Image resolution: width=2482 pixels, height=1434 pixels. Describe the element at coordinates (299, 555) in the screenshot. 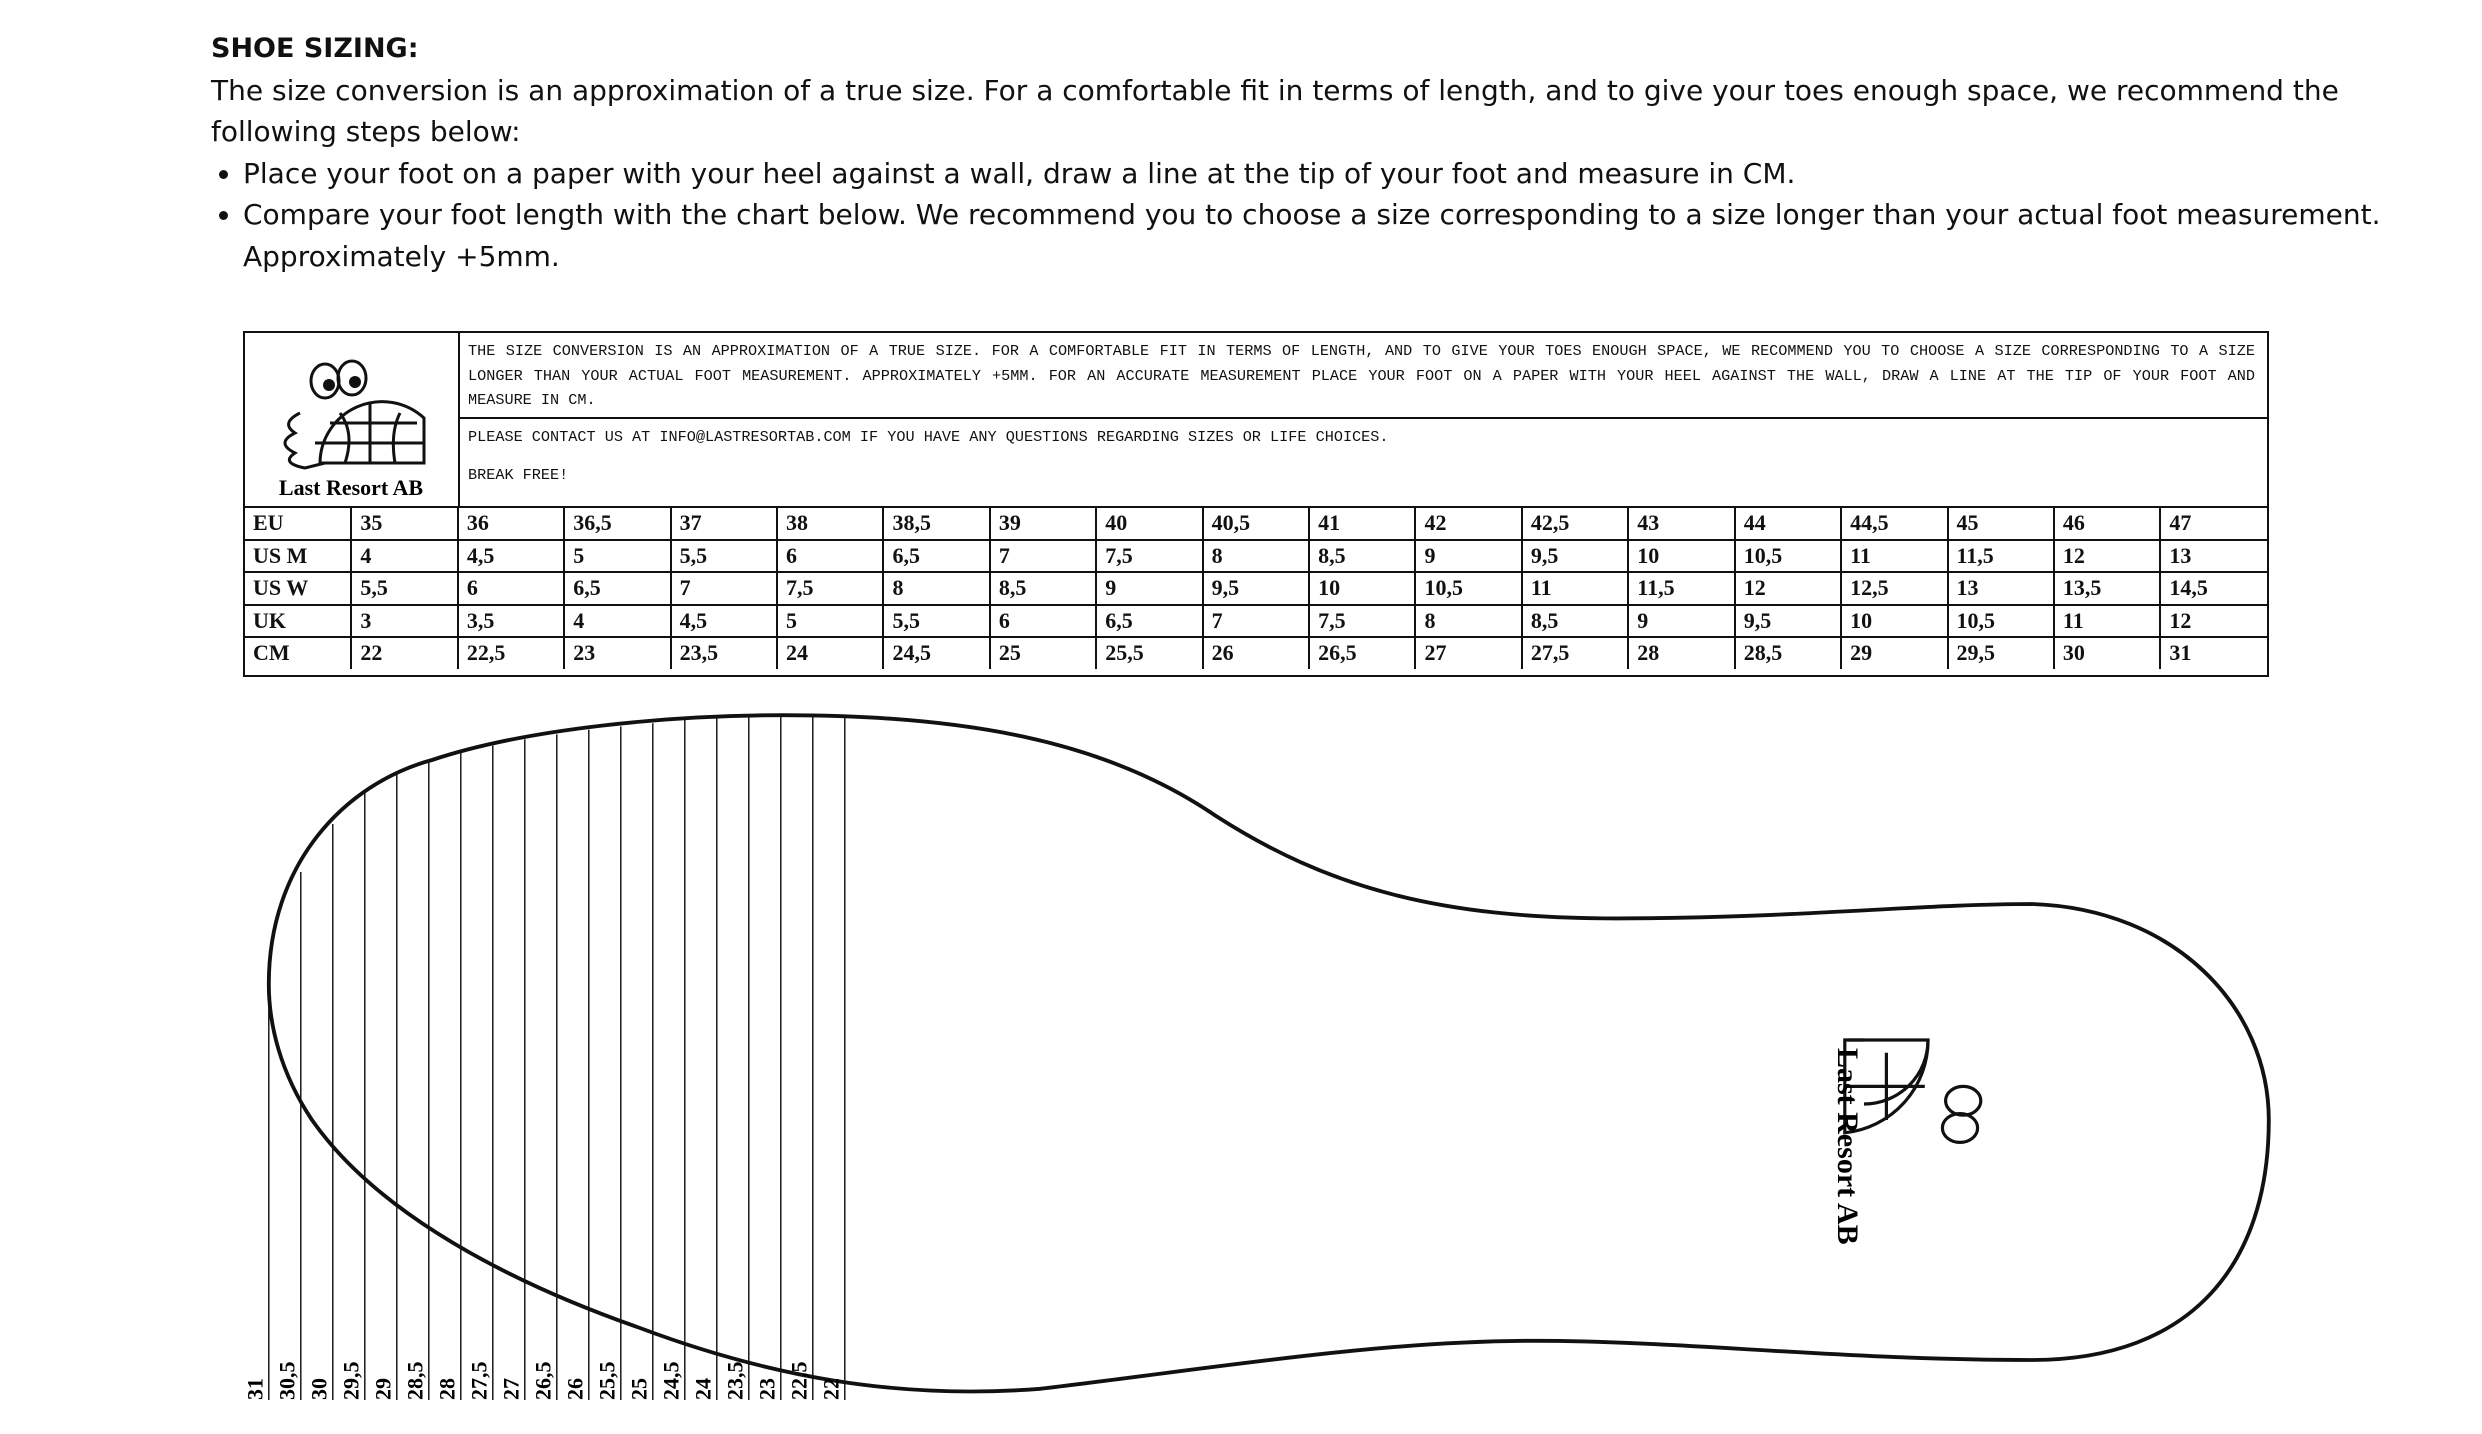

I see `table-cell: US M` at that location.